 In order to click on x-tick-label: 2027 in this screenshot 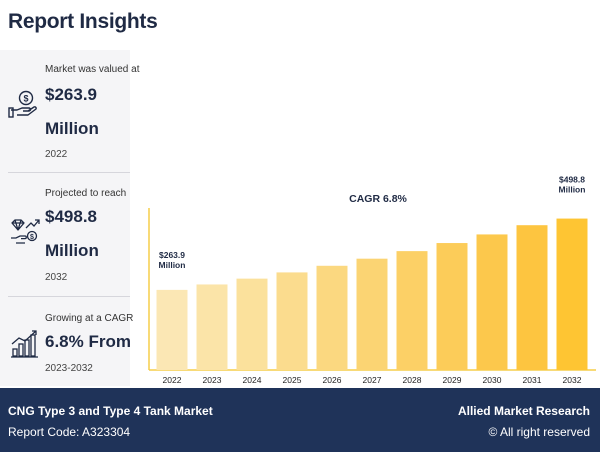, I will do `click(372, 380)`.